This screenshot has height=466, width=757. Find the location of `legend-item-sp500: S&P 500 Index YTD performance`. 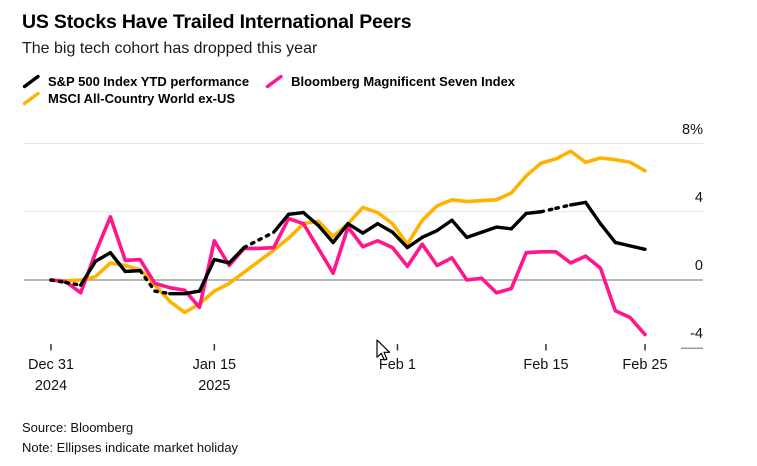

legend-item-sp500: S&P 500 Index YTD performance is located at coordinates (135, 81).